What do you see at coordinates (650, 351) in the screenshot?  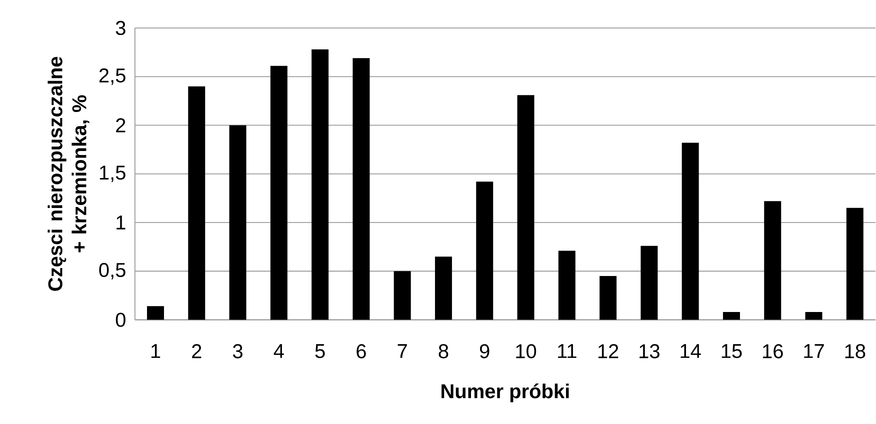 I see `x-tick-label: 13` at bounding box center [650, 351].